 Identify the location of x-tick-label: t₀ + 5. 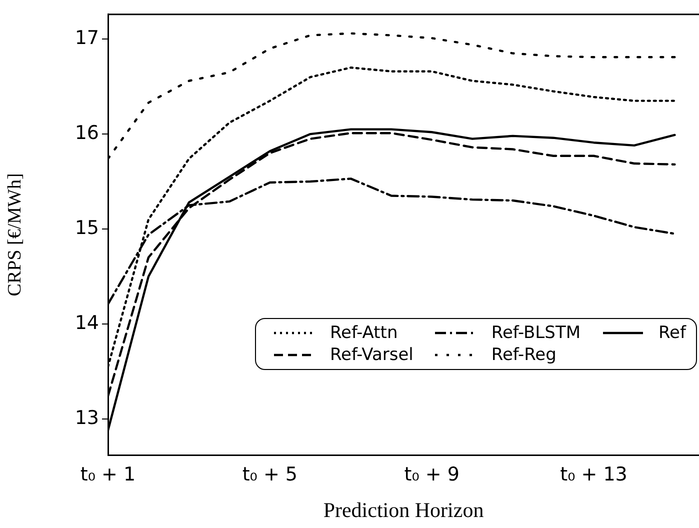
(270, 474).